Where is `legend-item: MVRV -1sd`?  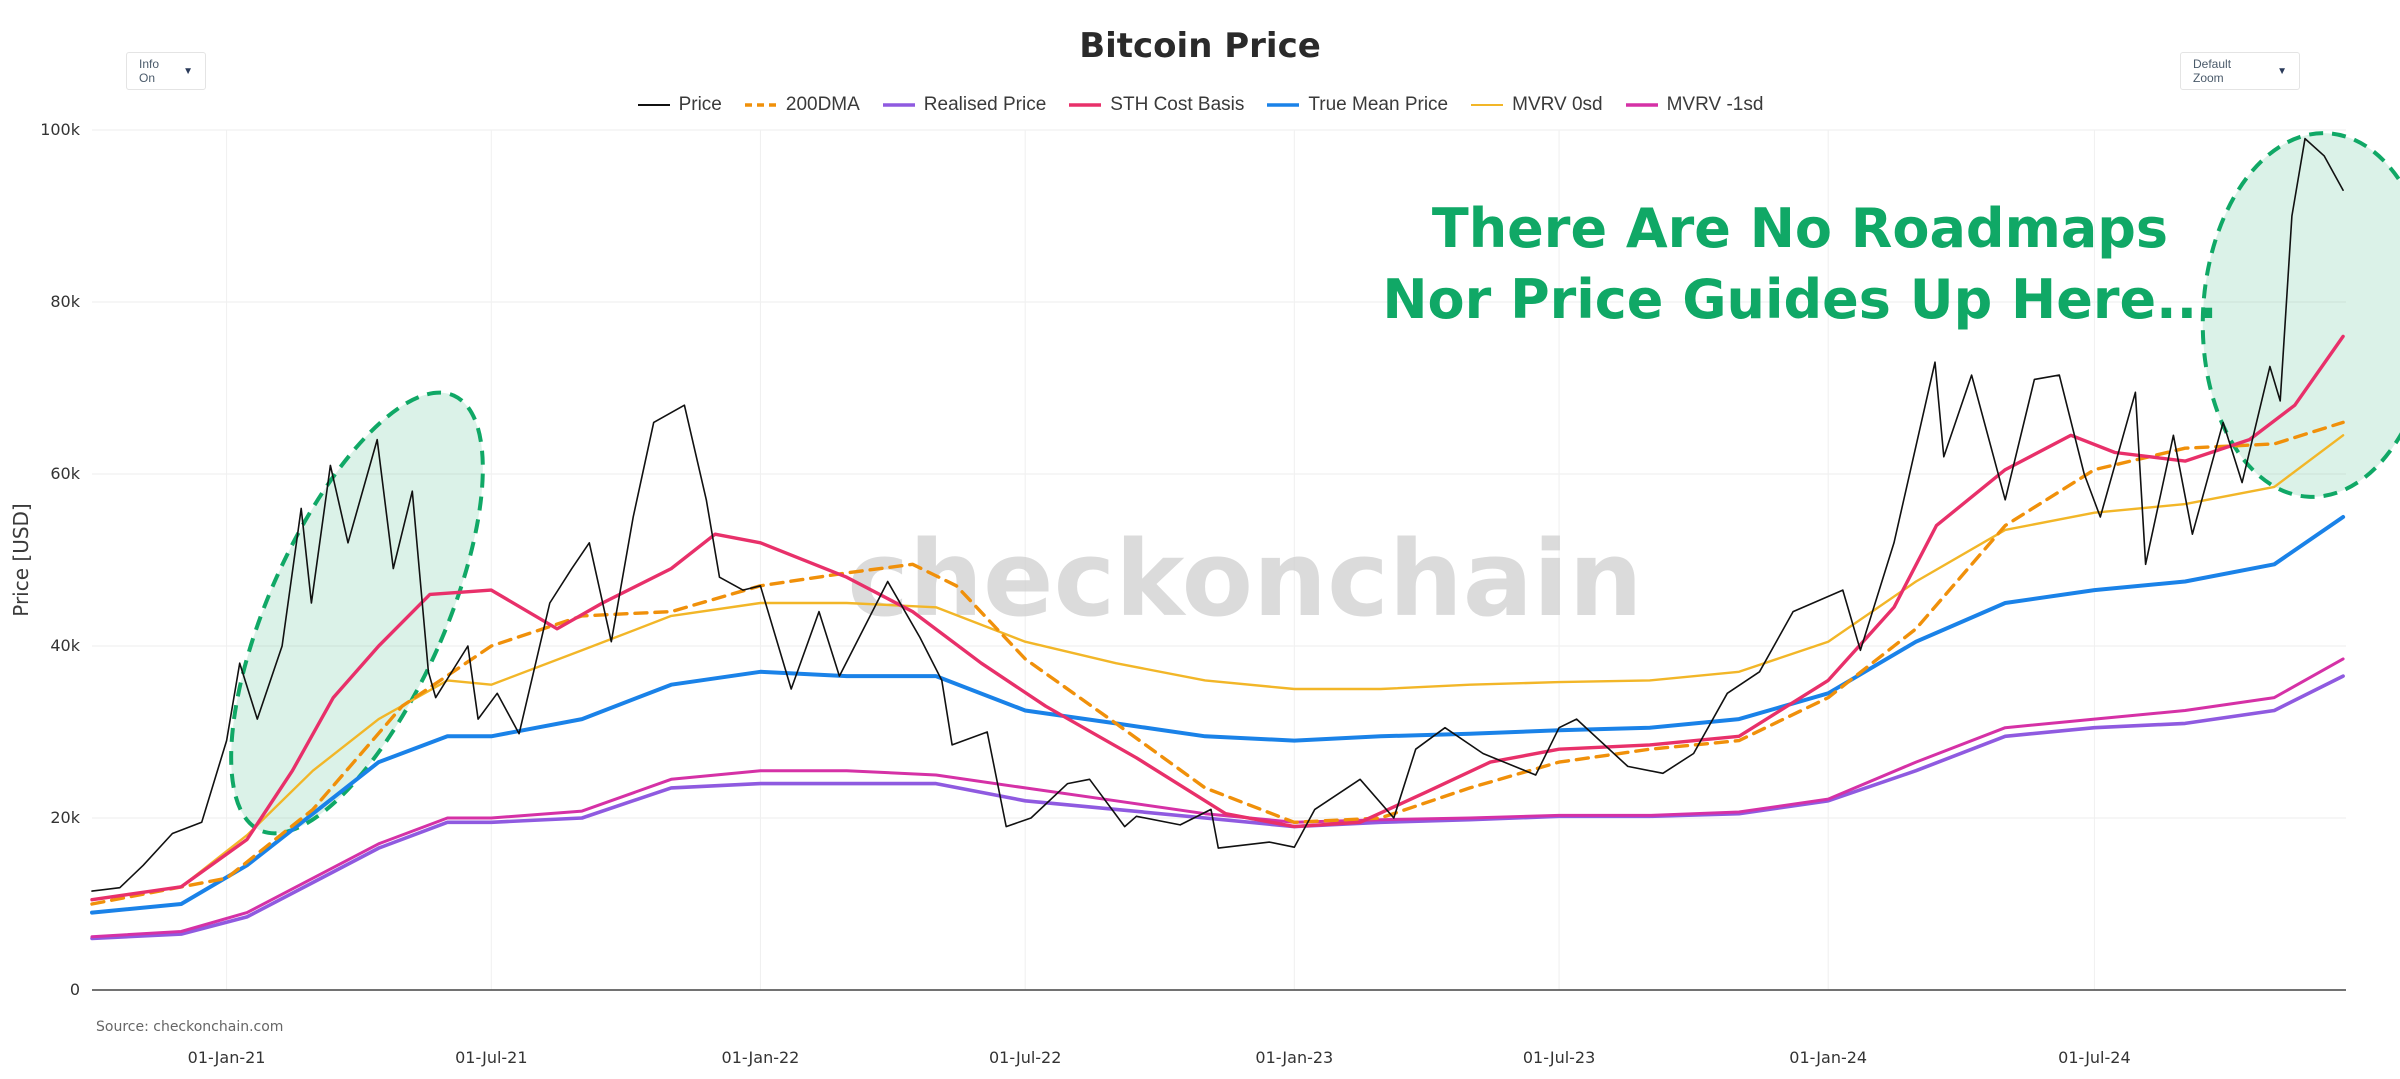
legend-item: MVRV -1sd is located at coordinates (1694, 105).